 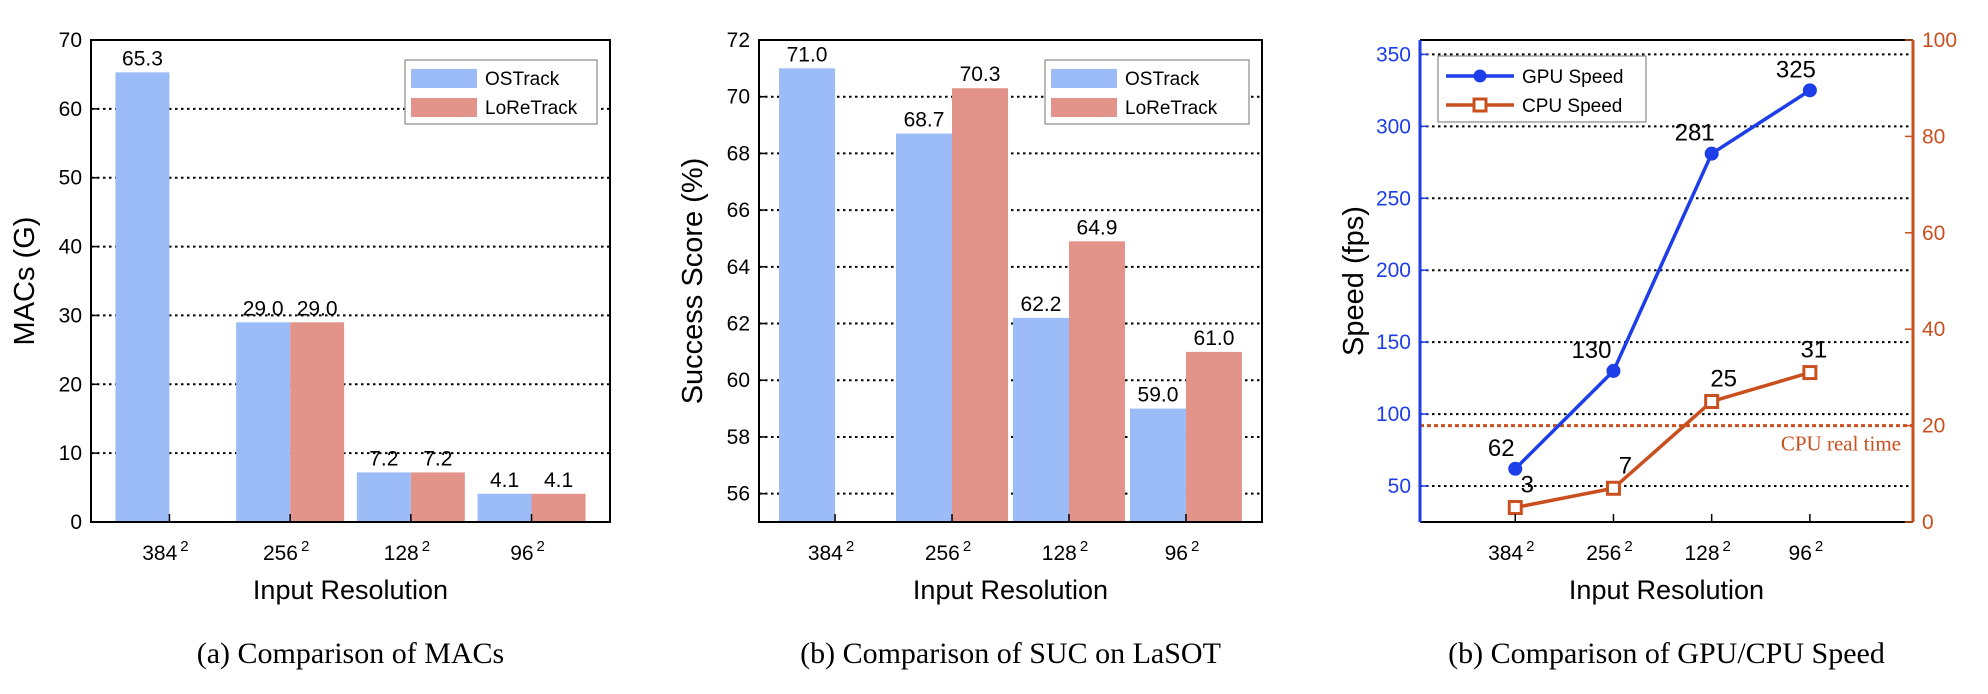 What do you see at coordinates (1933, 233) in the screenshot?
I see `right-y-tick-label: 60` at bounding box center [1933, 233].